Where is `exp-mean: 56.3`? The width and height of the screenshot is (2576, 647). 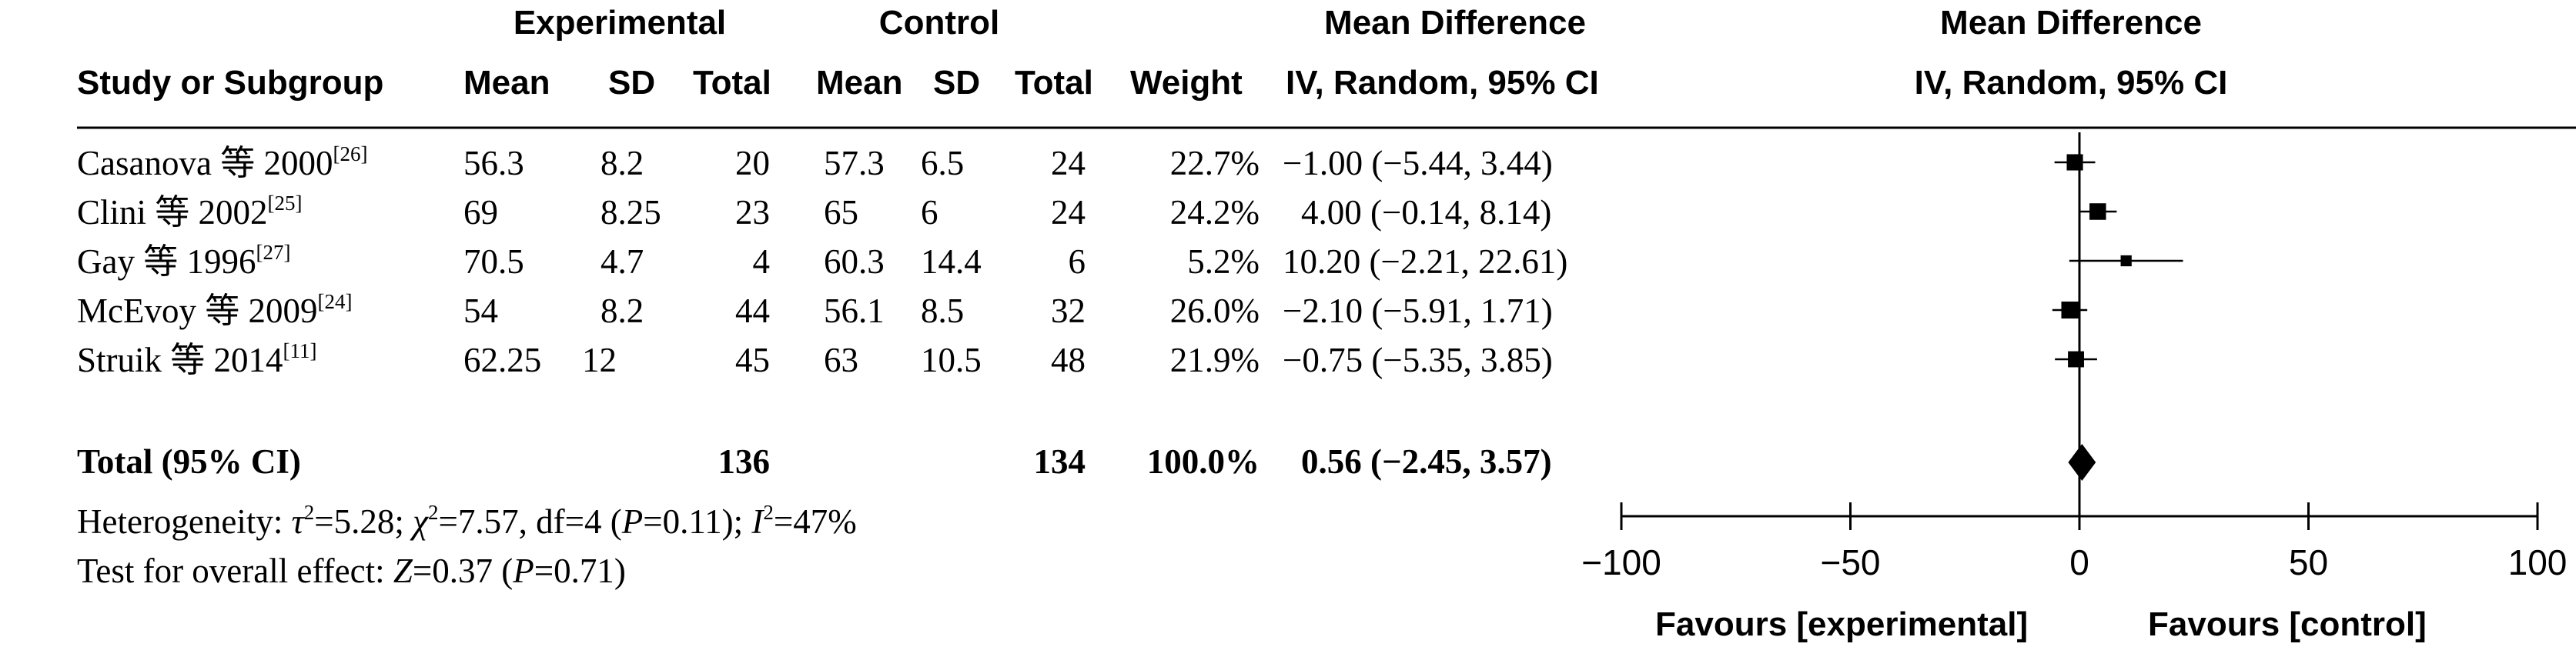 exp-mean: 56.3 is located at coordinates (493, 163).